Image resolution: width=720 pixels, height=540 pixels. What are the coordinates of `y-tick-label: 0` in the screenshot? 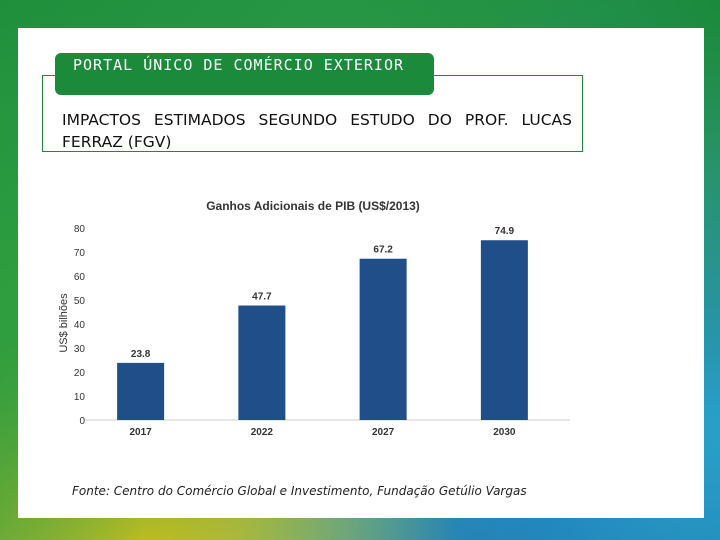 It's located at (82, 421).